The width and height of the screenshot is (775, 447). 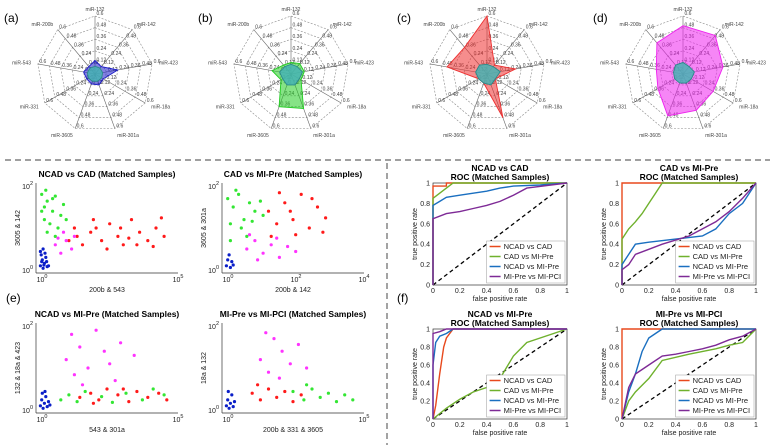 What do you see at coordinates (27, 410) in the screenshot?
I see `scatter-y-tick: 10⁰` at bounding box center [27, 410].